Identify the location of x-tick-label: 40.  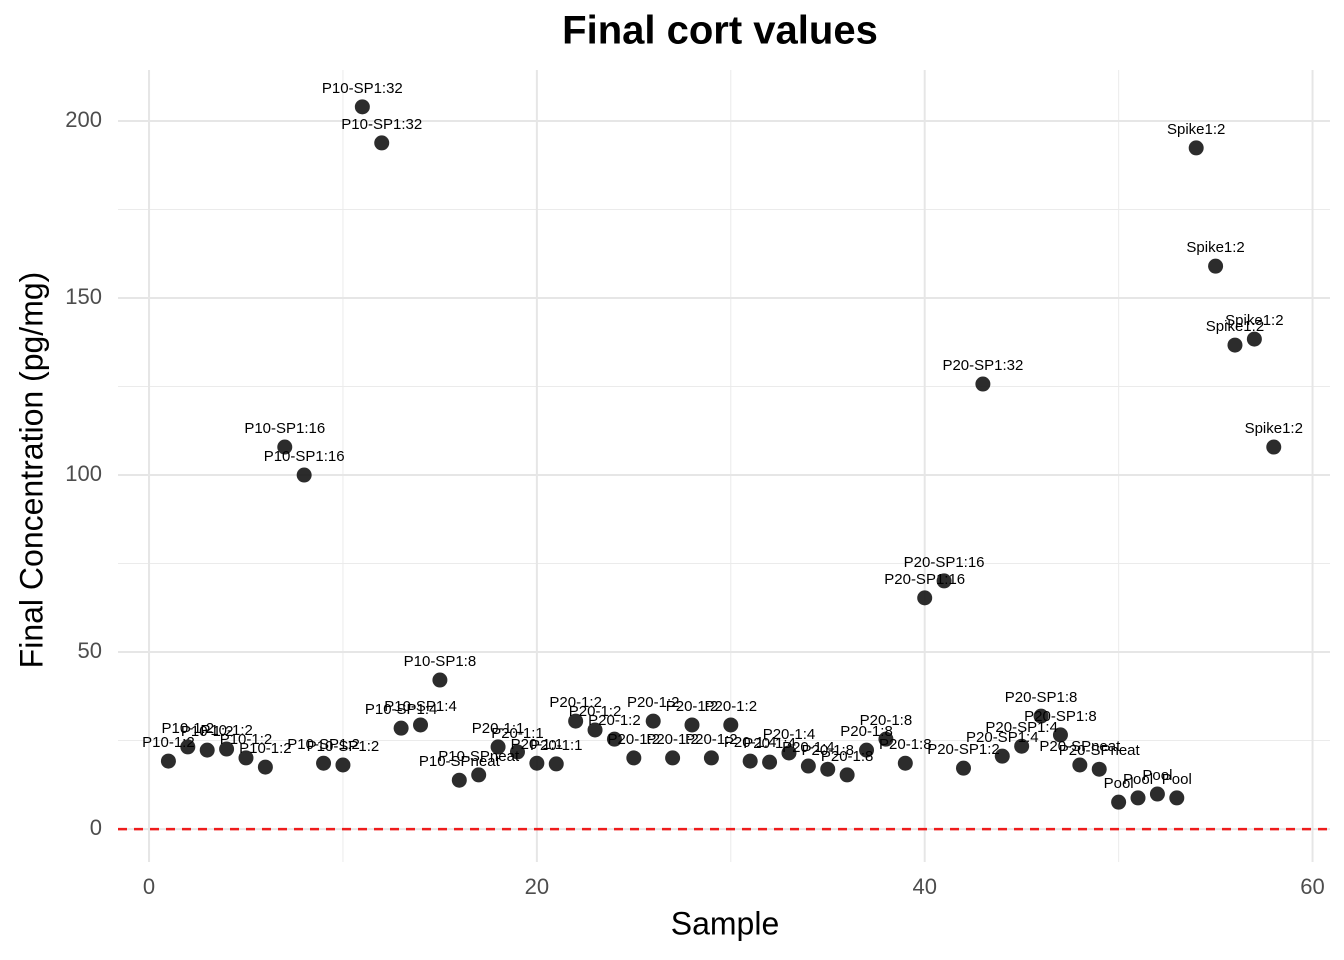
(924, 886).